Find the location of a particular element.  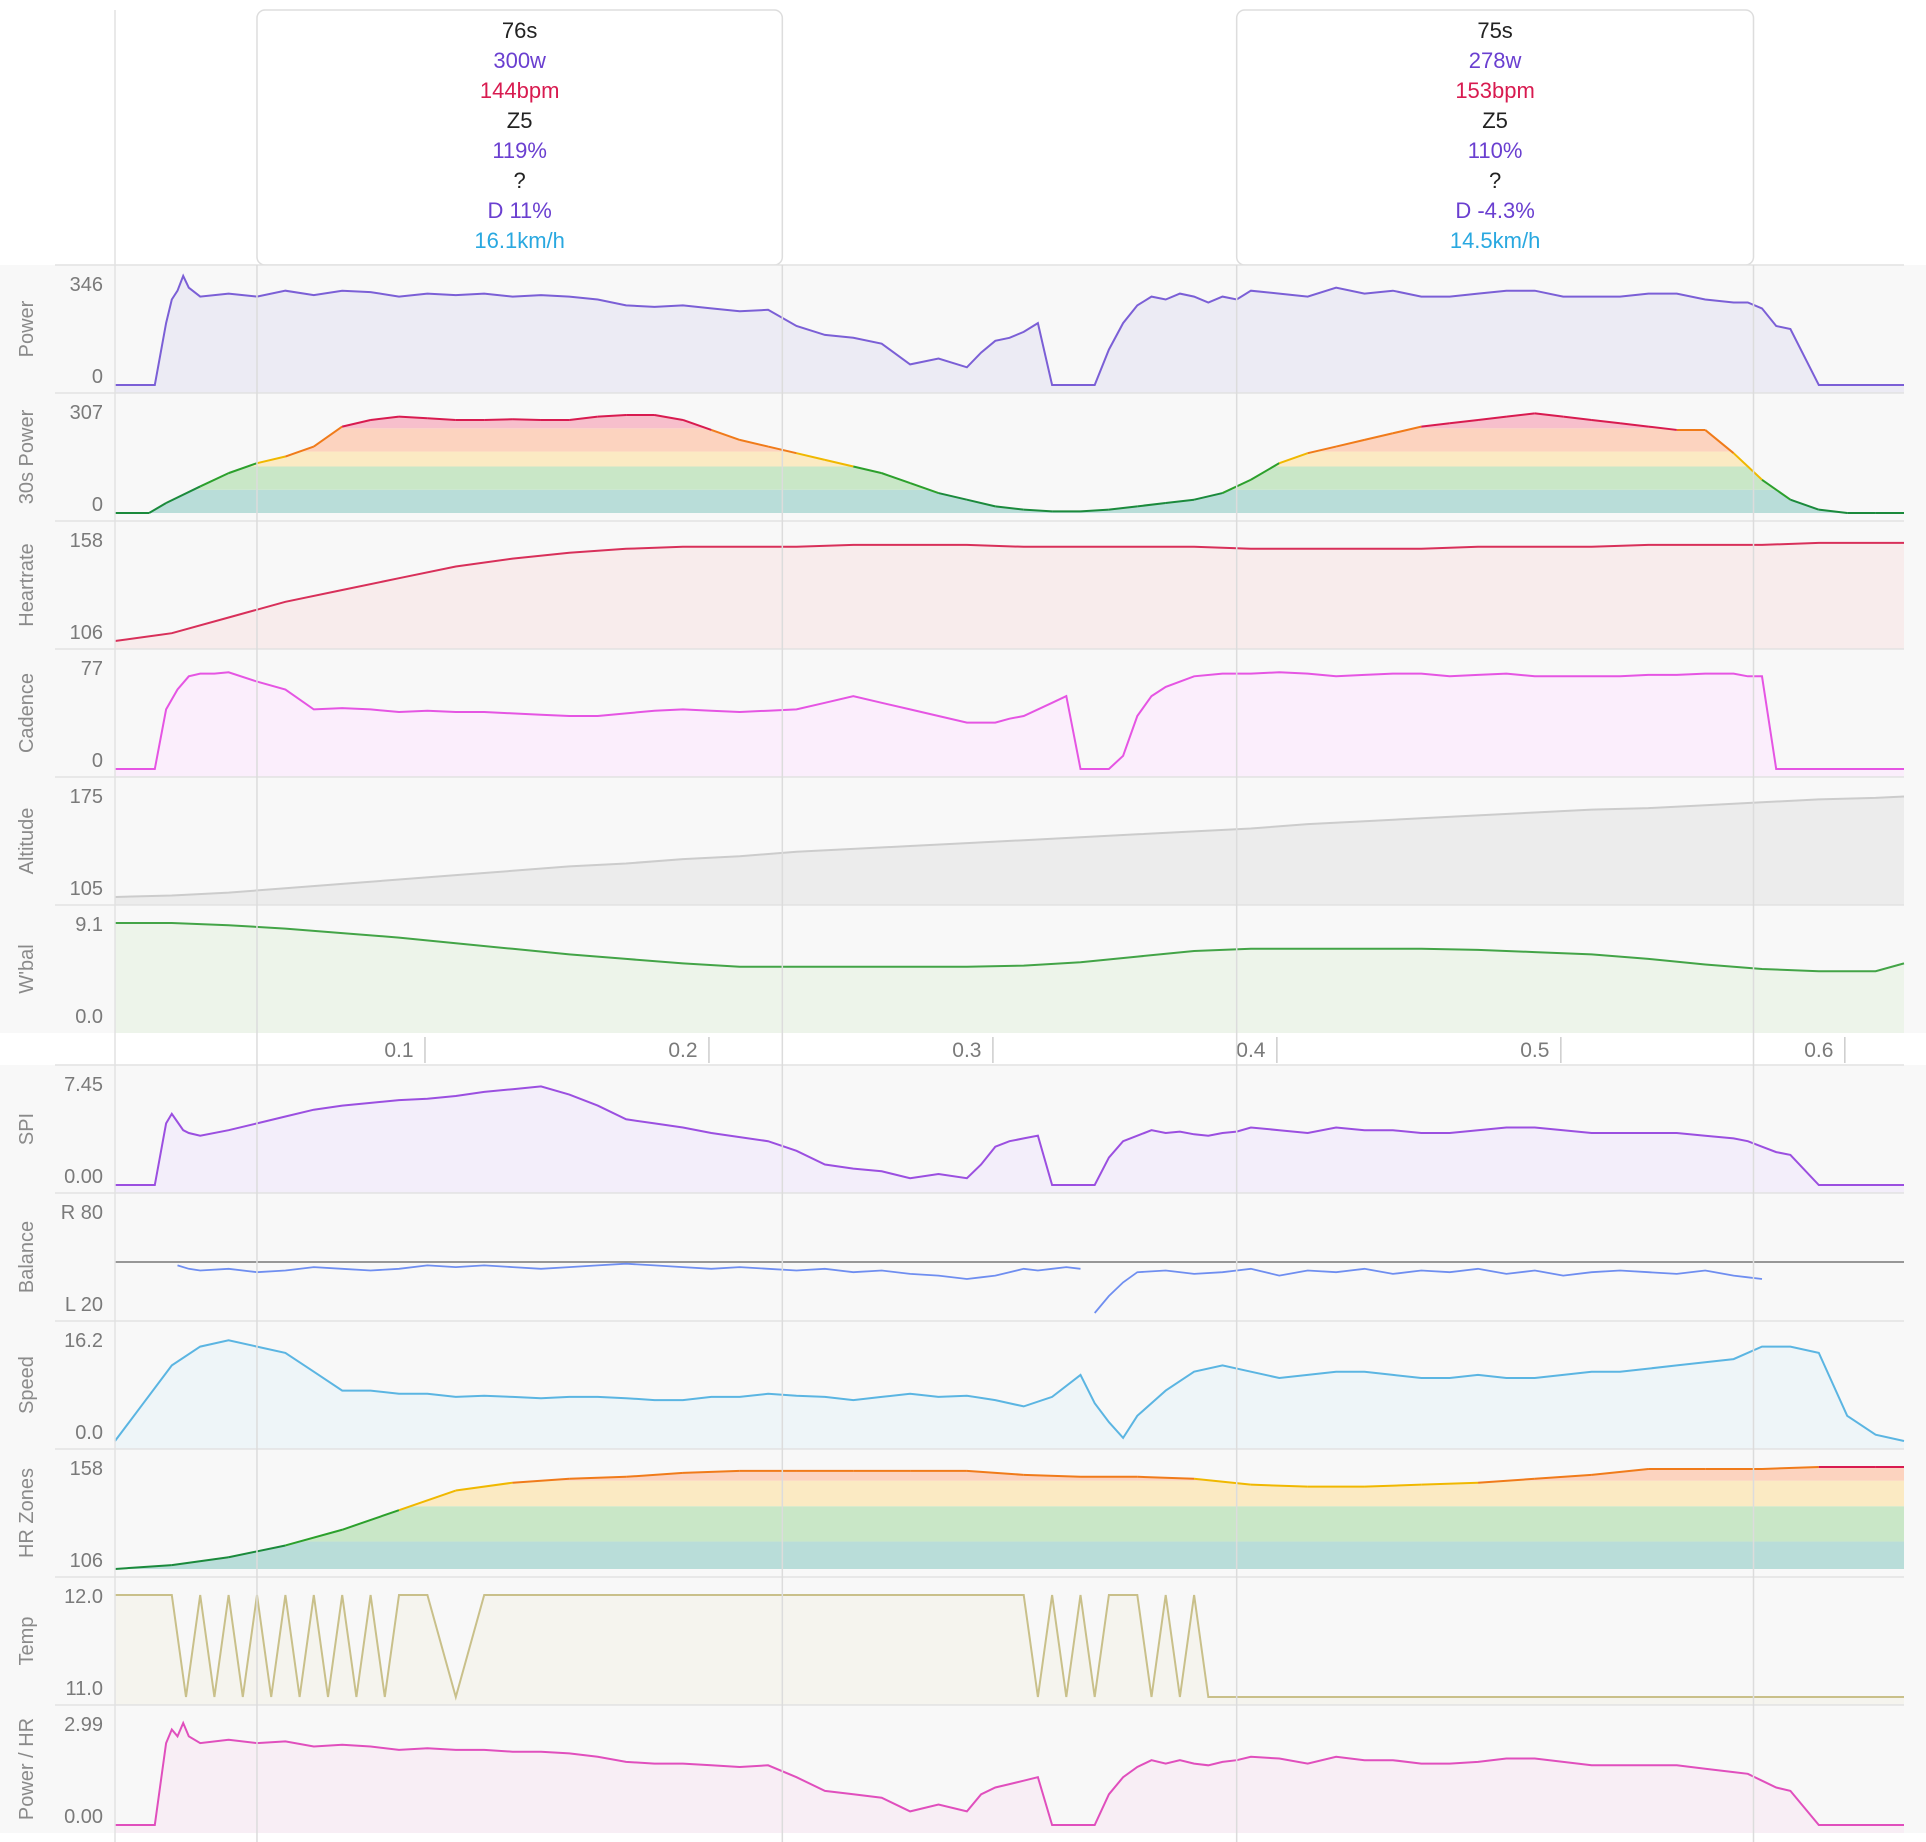

y-max-label: 158 is located at coordinates (86, 541).